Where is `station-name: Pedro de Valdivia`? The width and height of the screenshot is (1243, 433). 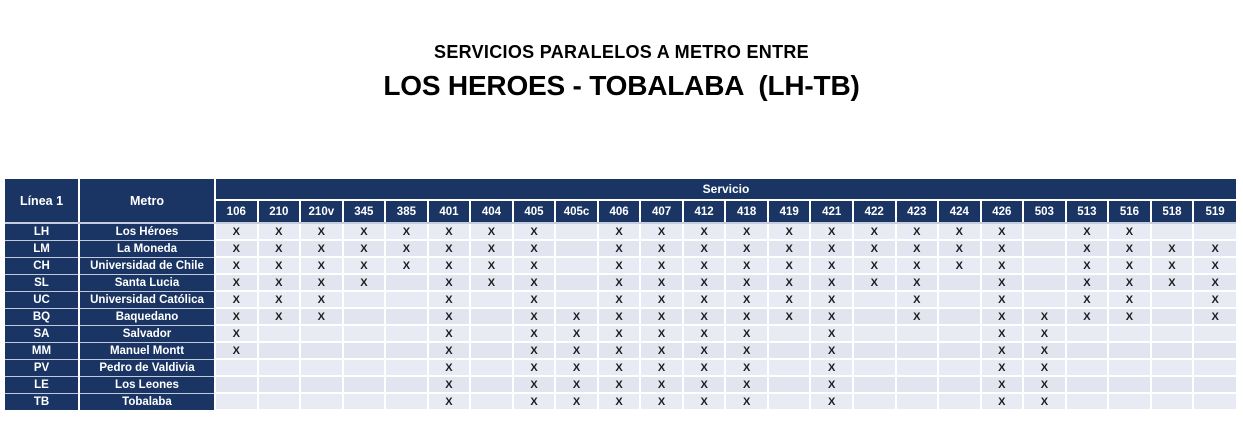 station-name: Pedro de Valdivia is located at coordinates (147, 368).